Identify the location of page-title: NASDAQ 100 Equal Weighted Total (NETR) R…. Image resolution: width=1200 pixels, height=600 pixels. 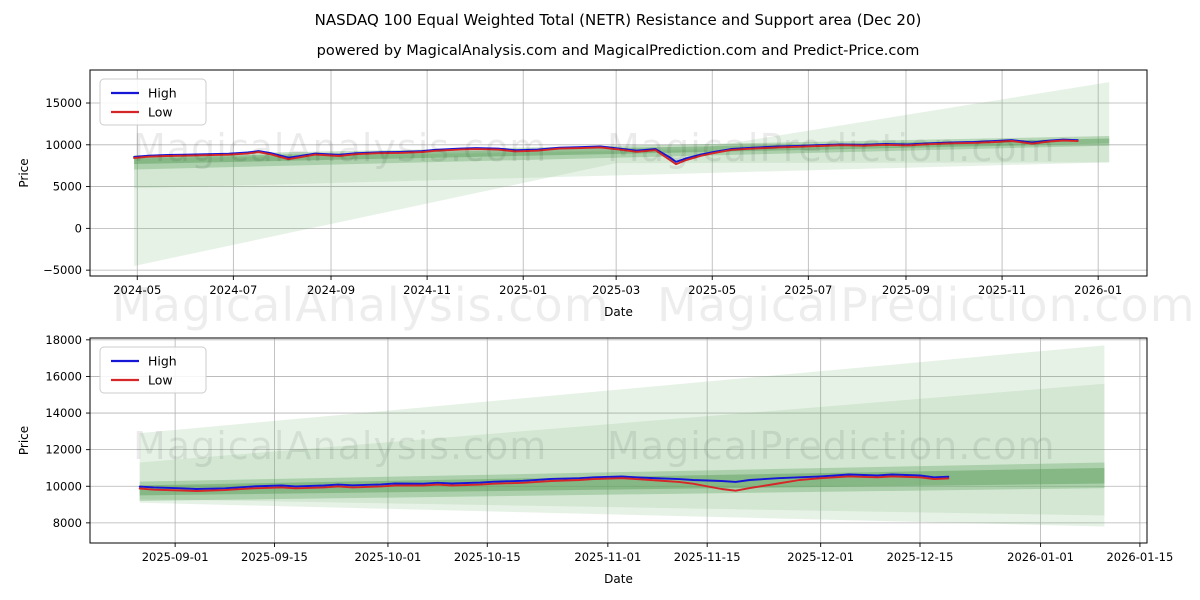
(618, 20).